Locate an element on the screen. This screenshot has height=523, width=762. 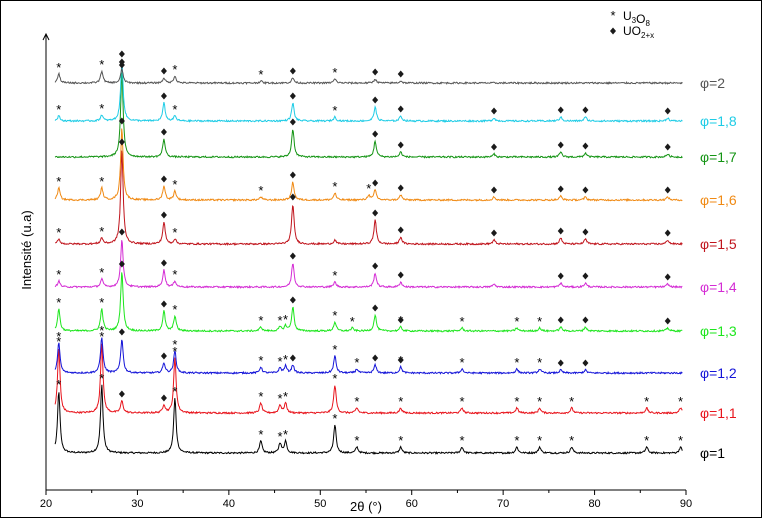
legend-diamond-icon is located at coordinates (613, 31).